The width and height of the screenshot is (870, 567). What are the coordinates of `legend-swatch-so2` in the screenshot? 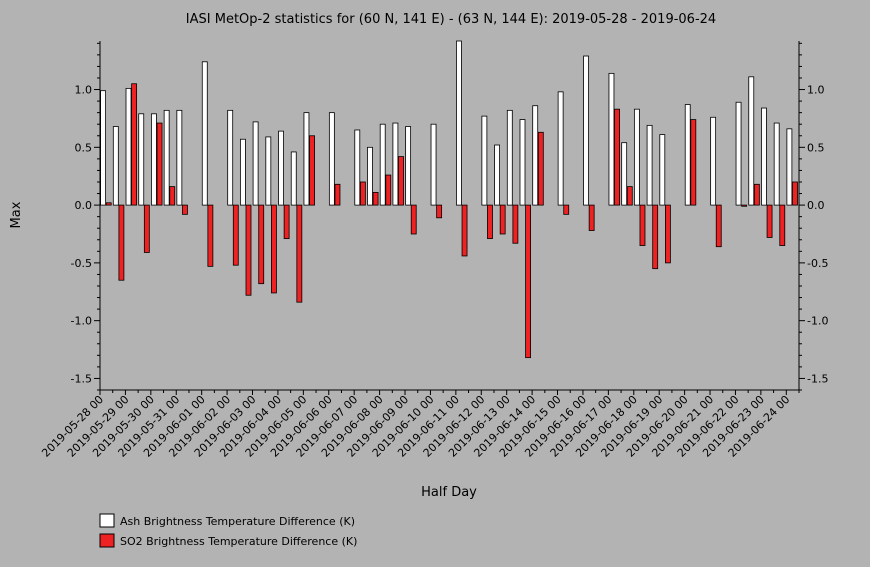 It's located at (107, 540).